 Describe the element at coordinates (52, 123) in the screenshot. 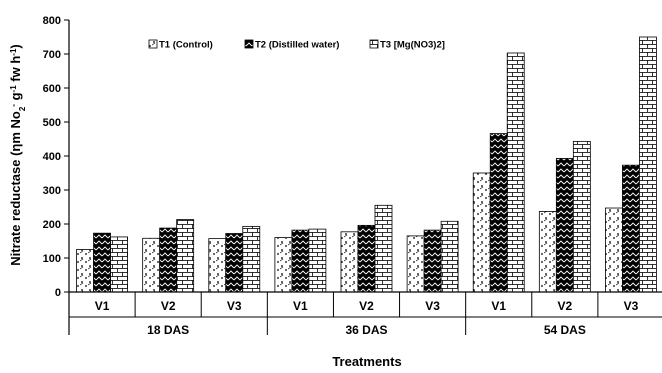

I see `y-tick-label: 500` at that location.